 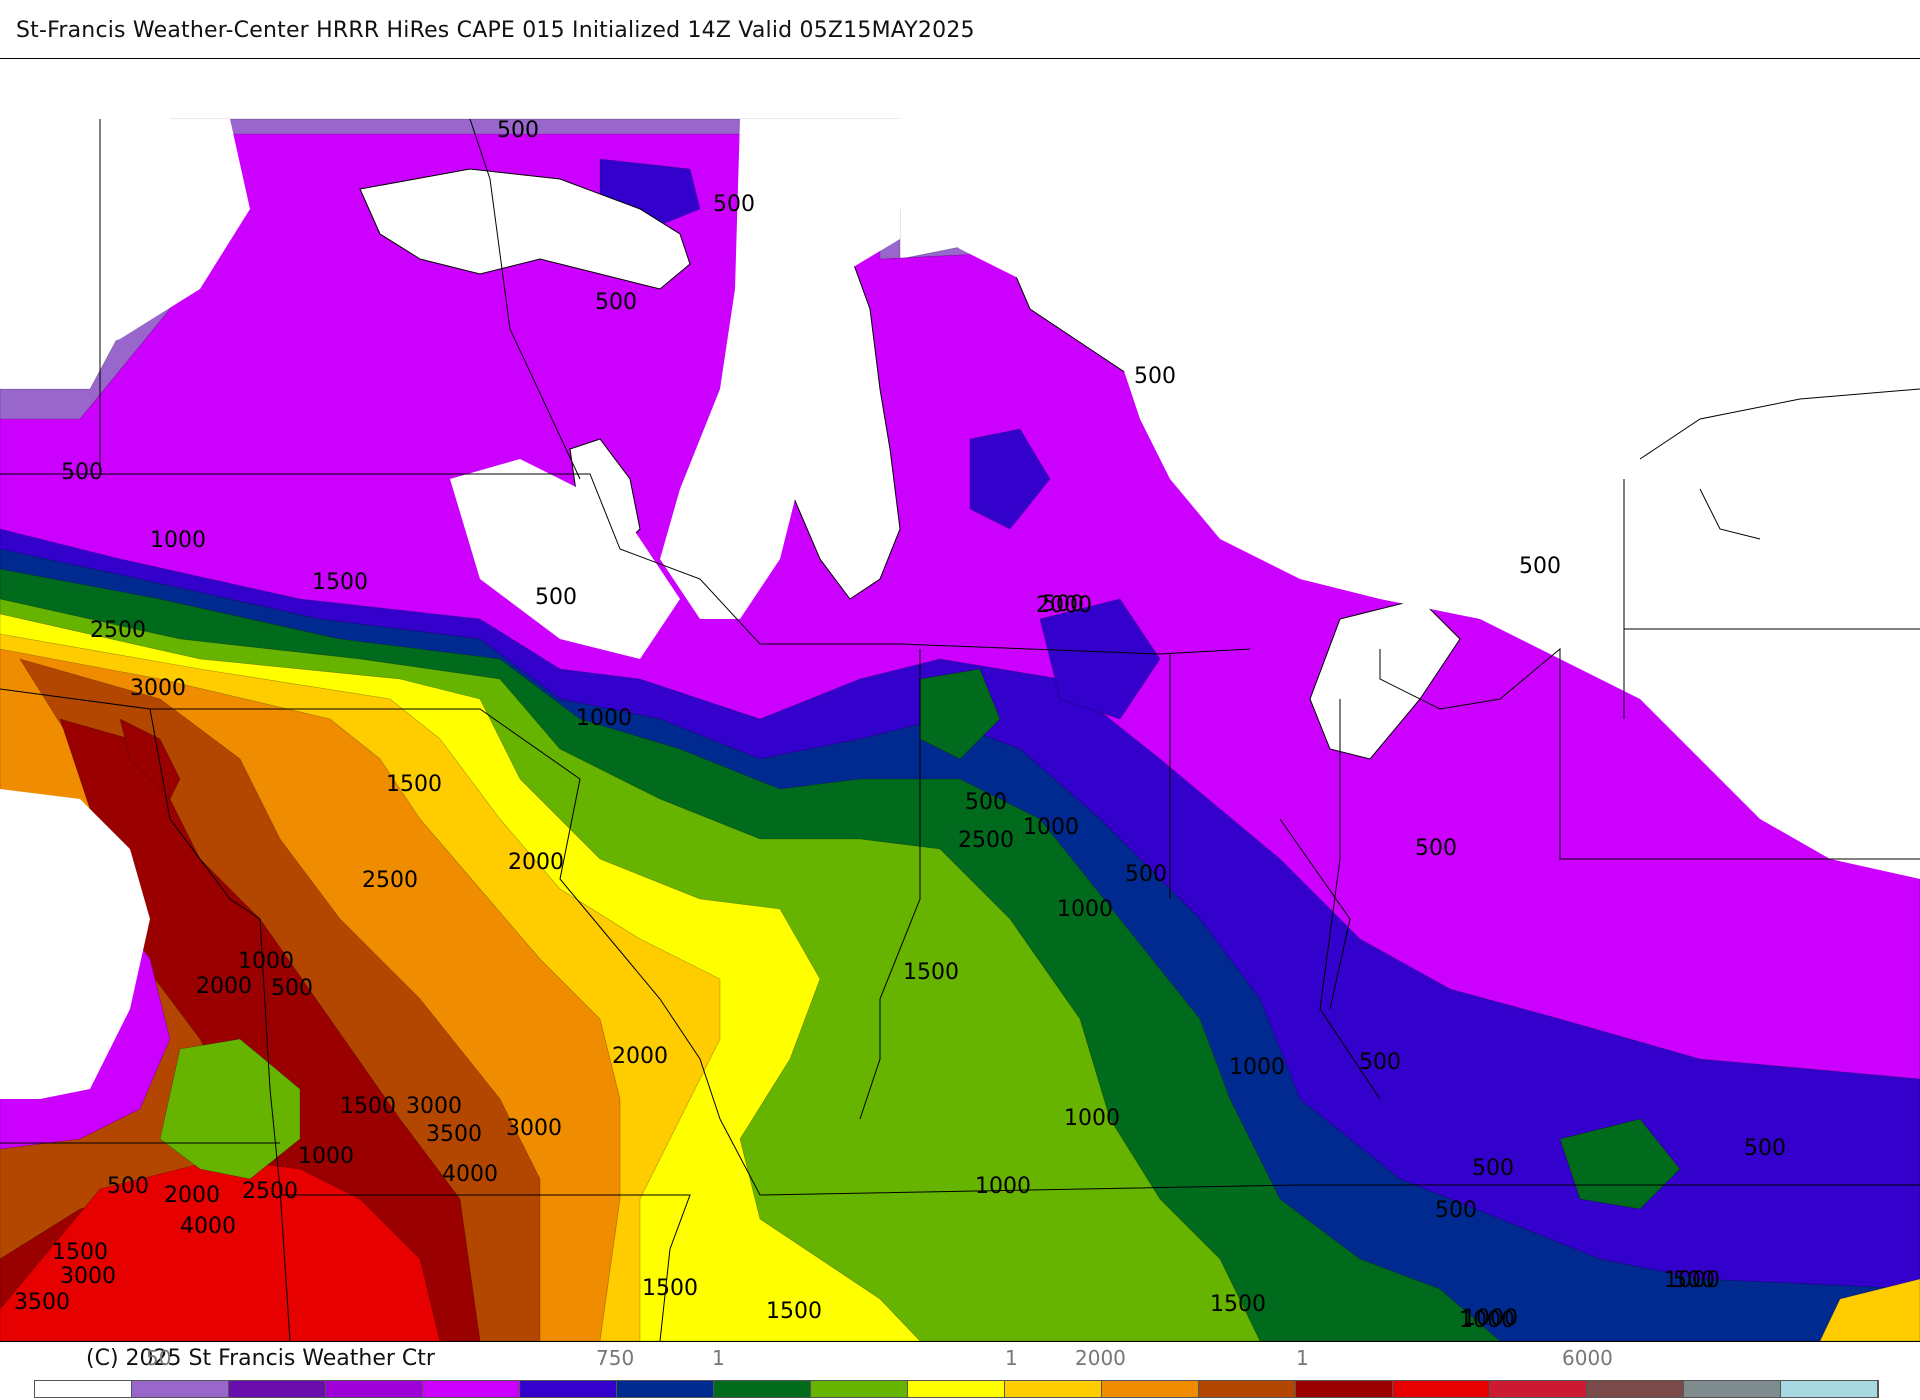 What do you see at coordinates (75, 944) in the screenshot?
I see `left-gap` at bounding box center [75, 944].